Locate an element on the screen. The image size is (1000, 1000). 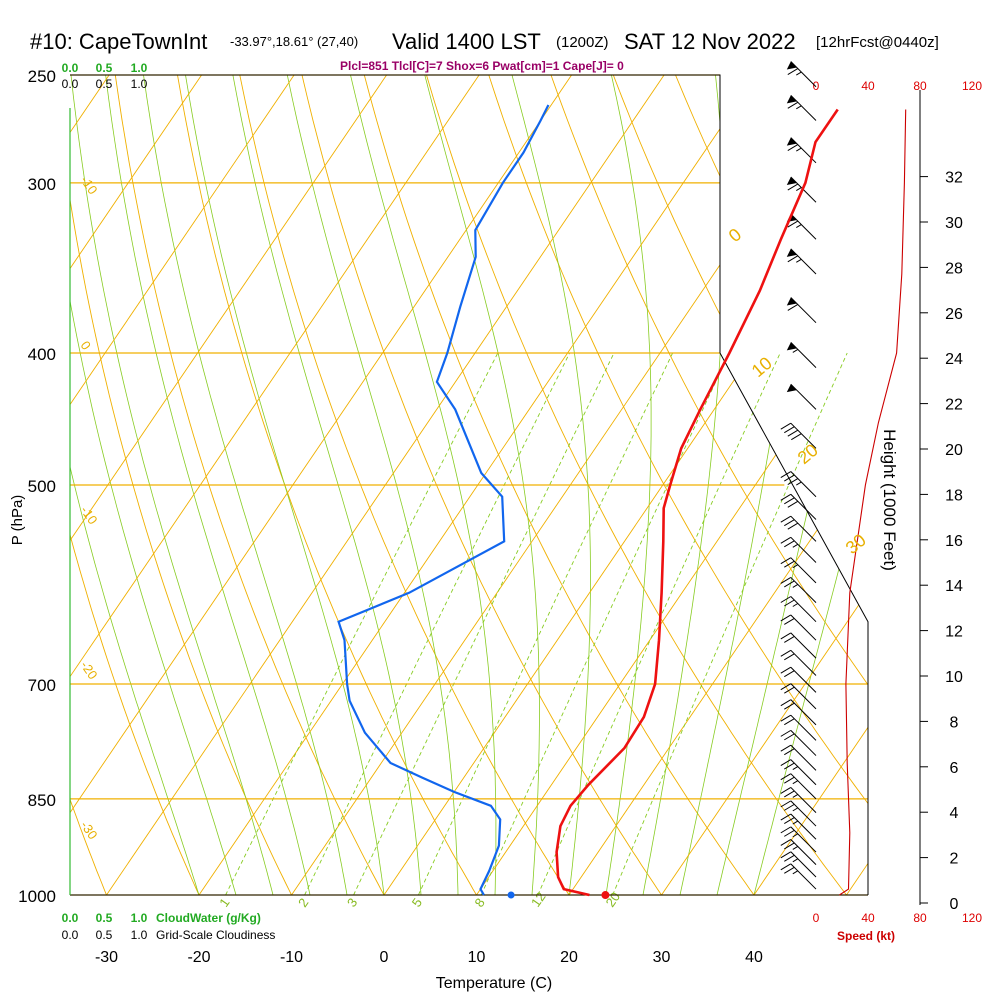
speed-tick-top: 0 is located at coordinates (816, 86).